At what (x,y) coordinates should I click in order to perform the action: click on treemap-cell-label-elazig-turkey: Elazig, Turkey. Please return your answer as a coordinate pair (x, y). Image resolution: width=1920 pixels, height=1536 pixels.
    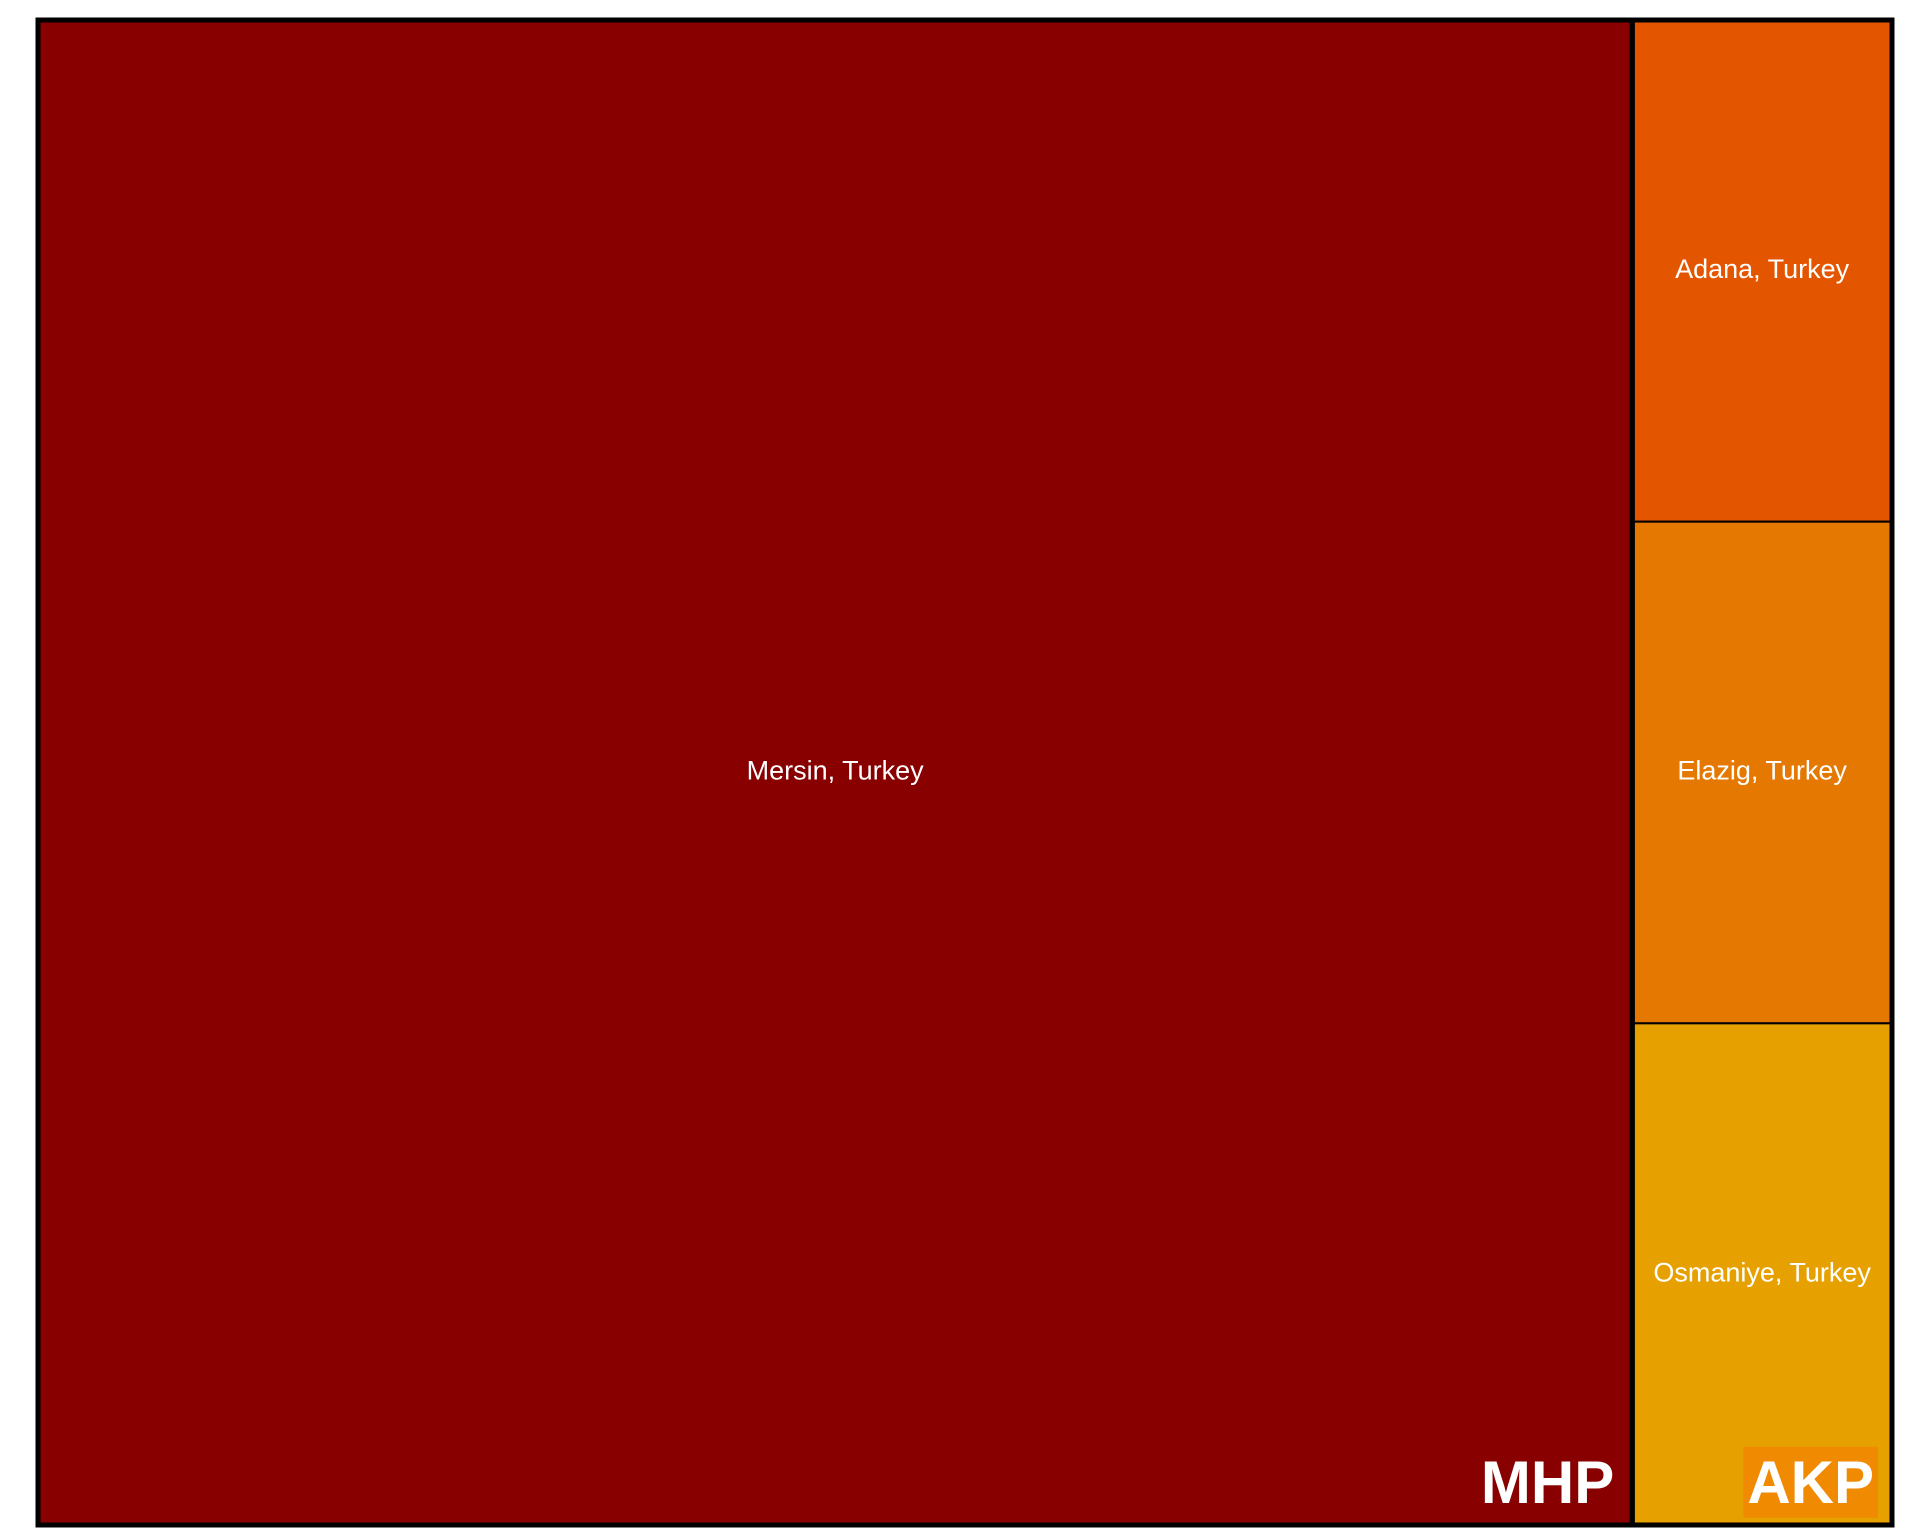
    Looking at the image, I should click on (1762, 771).